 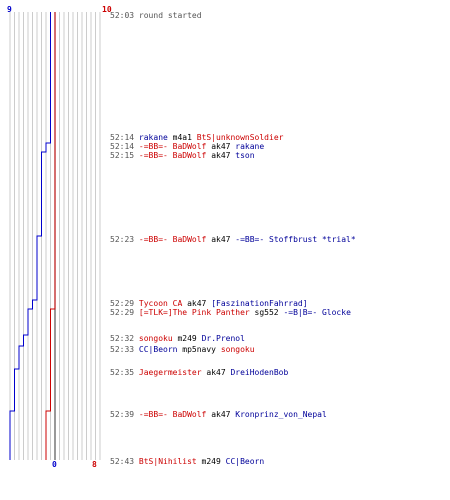 What do you see at coordinates (54, 464) in the screenshot?
I see `blue-end-count: 0` at bounding box center [54, 464].